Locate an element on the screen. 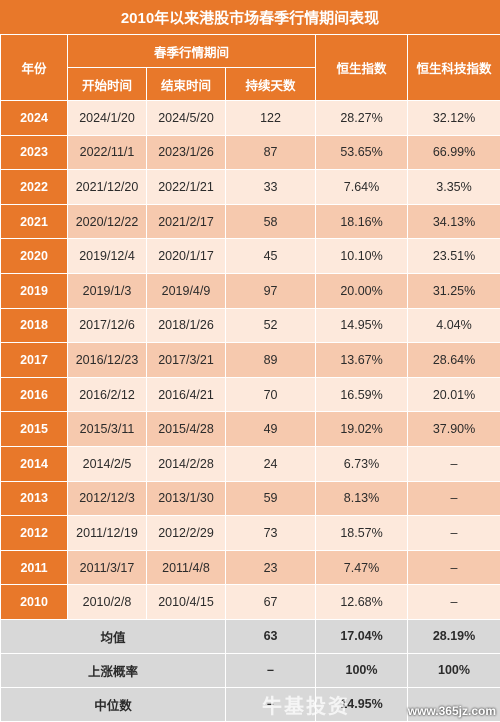 This screenshot has height=722, width=500. duration-days-cell: 24 is located at coordinates (271, 463).